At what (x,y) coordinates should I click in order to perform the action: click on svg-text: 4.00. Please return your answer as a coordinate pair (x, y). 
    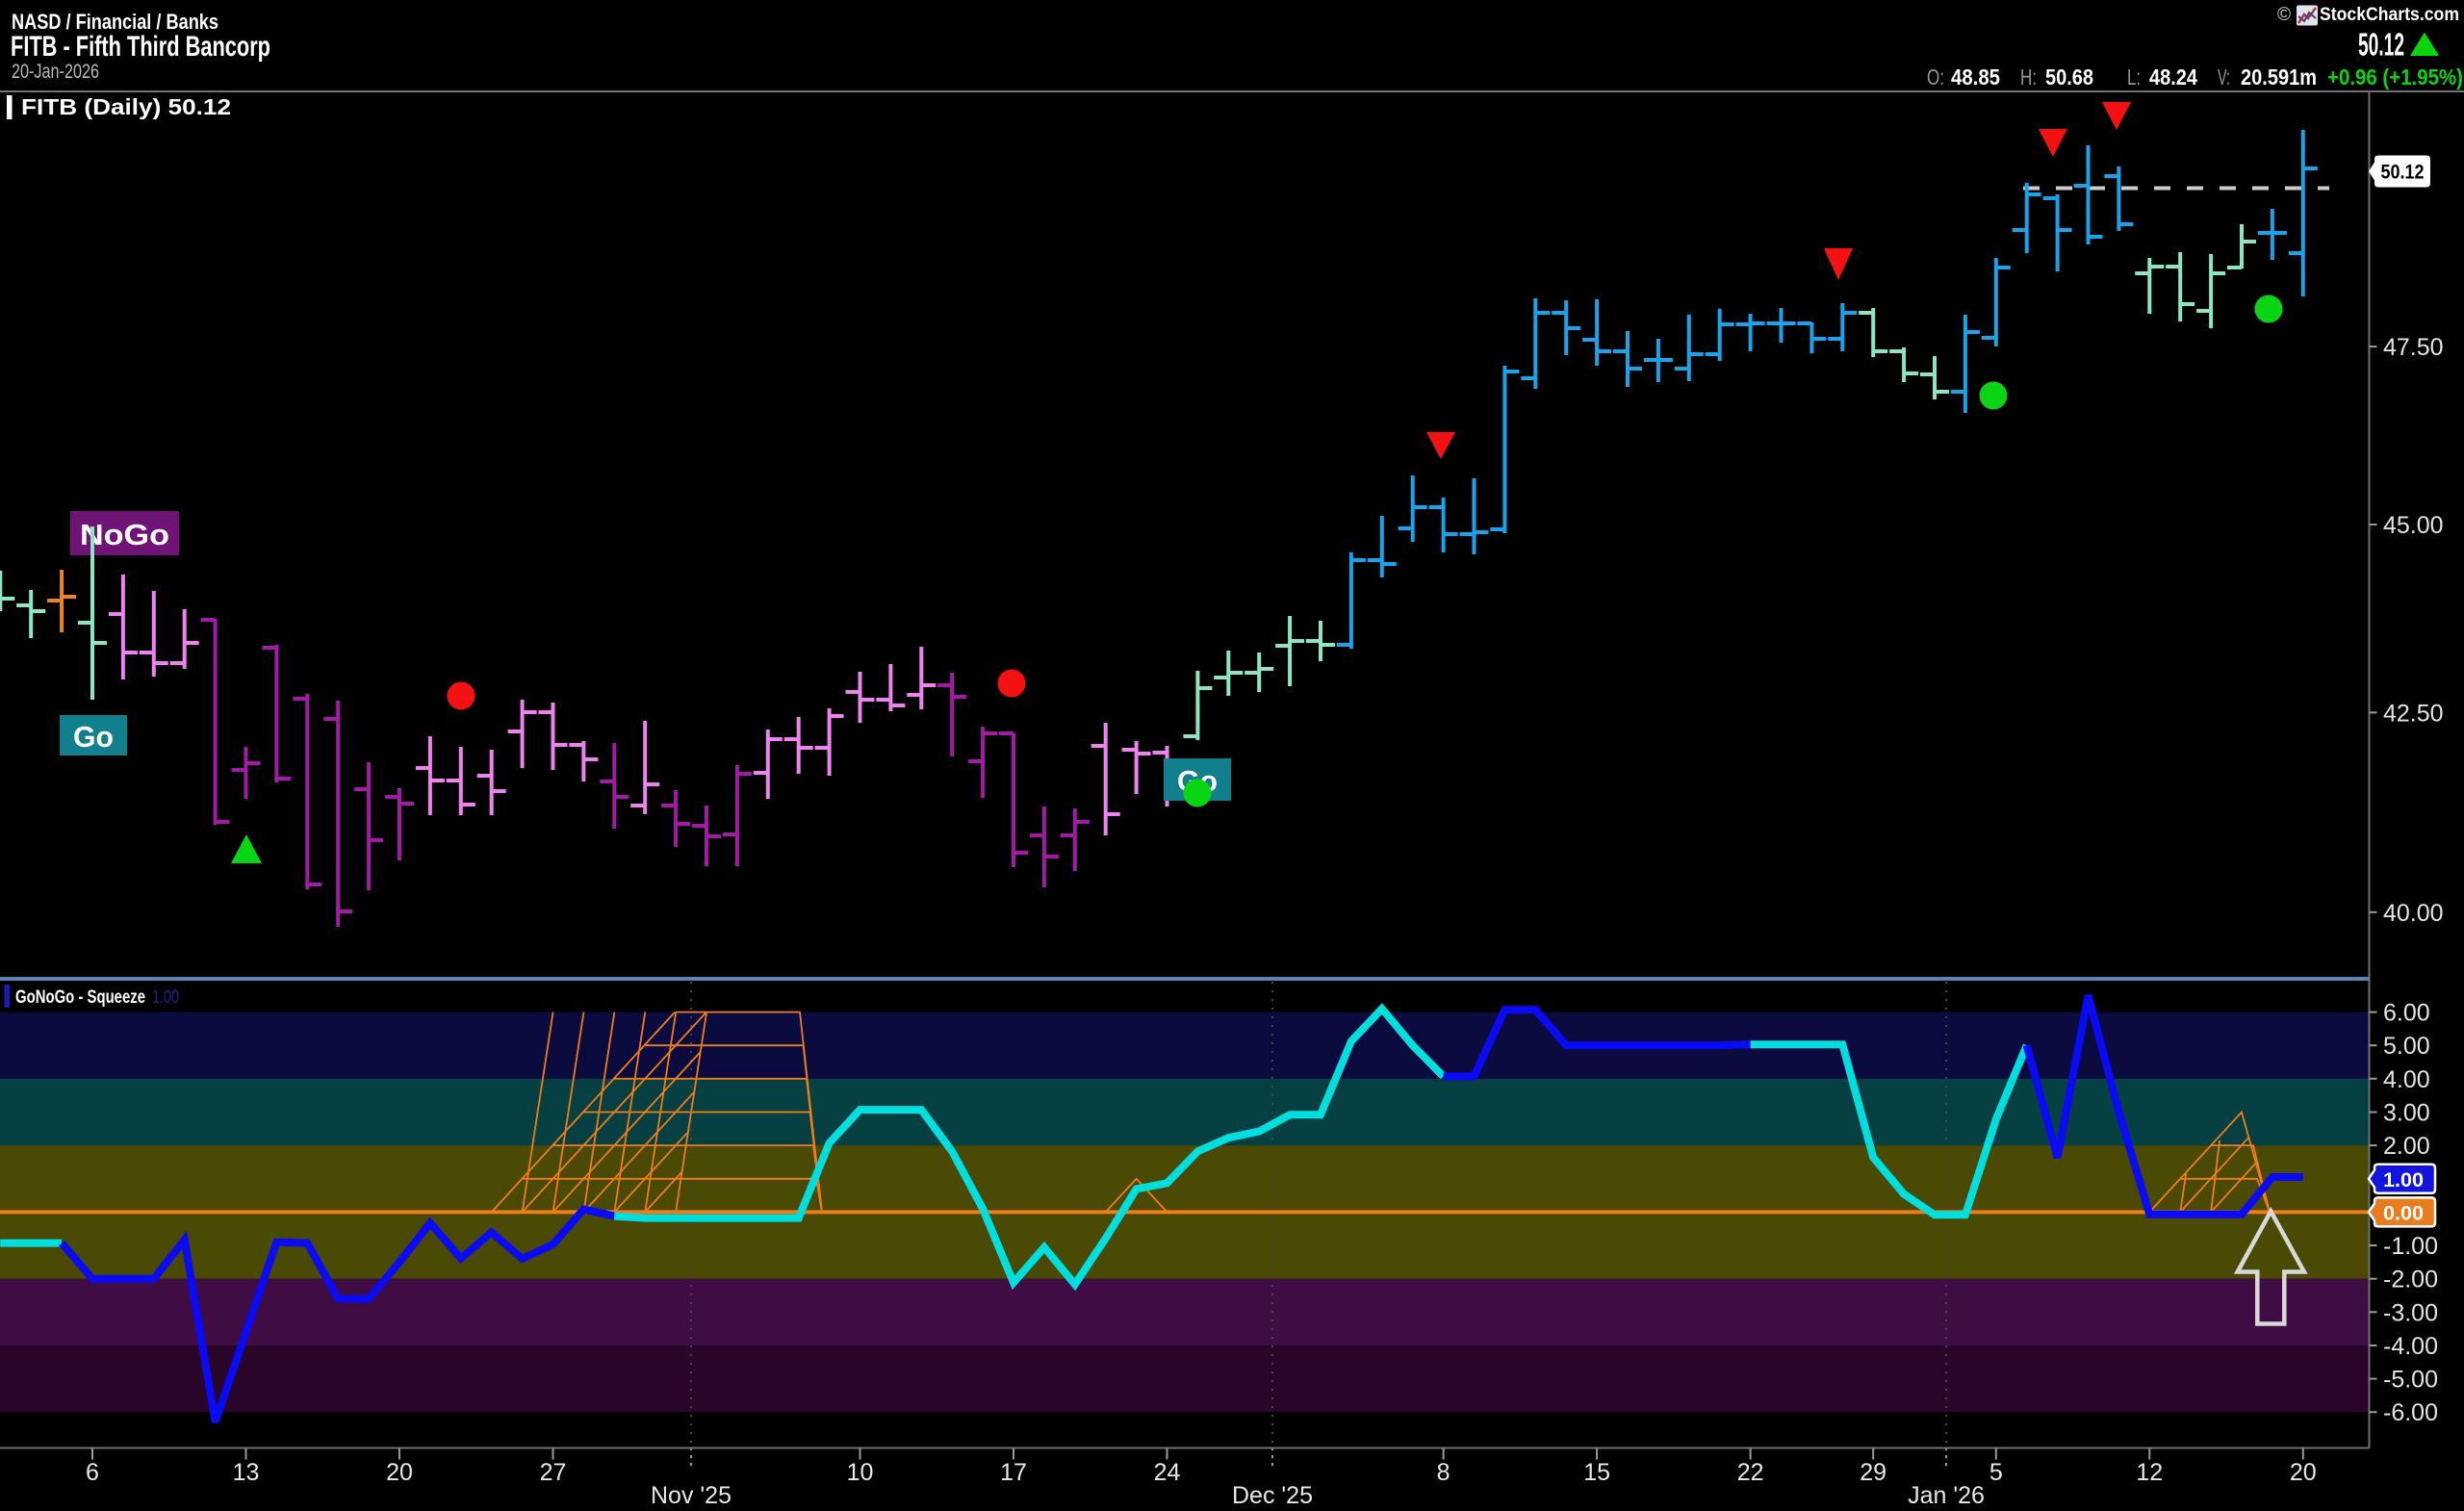
    Looking at the image, I should click on (2406, 1079).